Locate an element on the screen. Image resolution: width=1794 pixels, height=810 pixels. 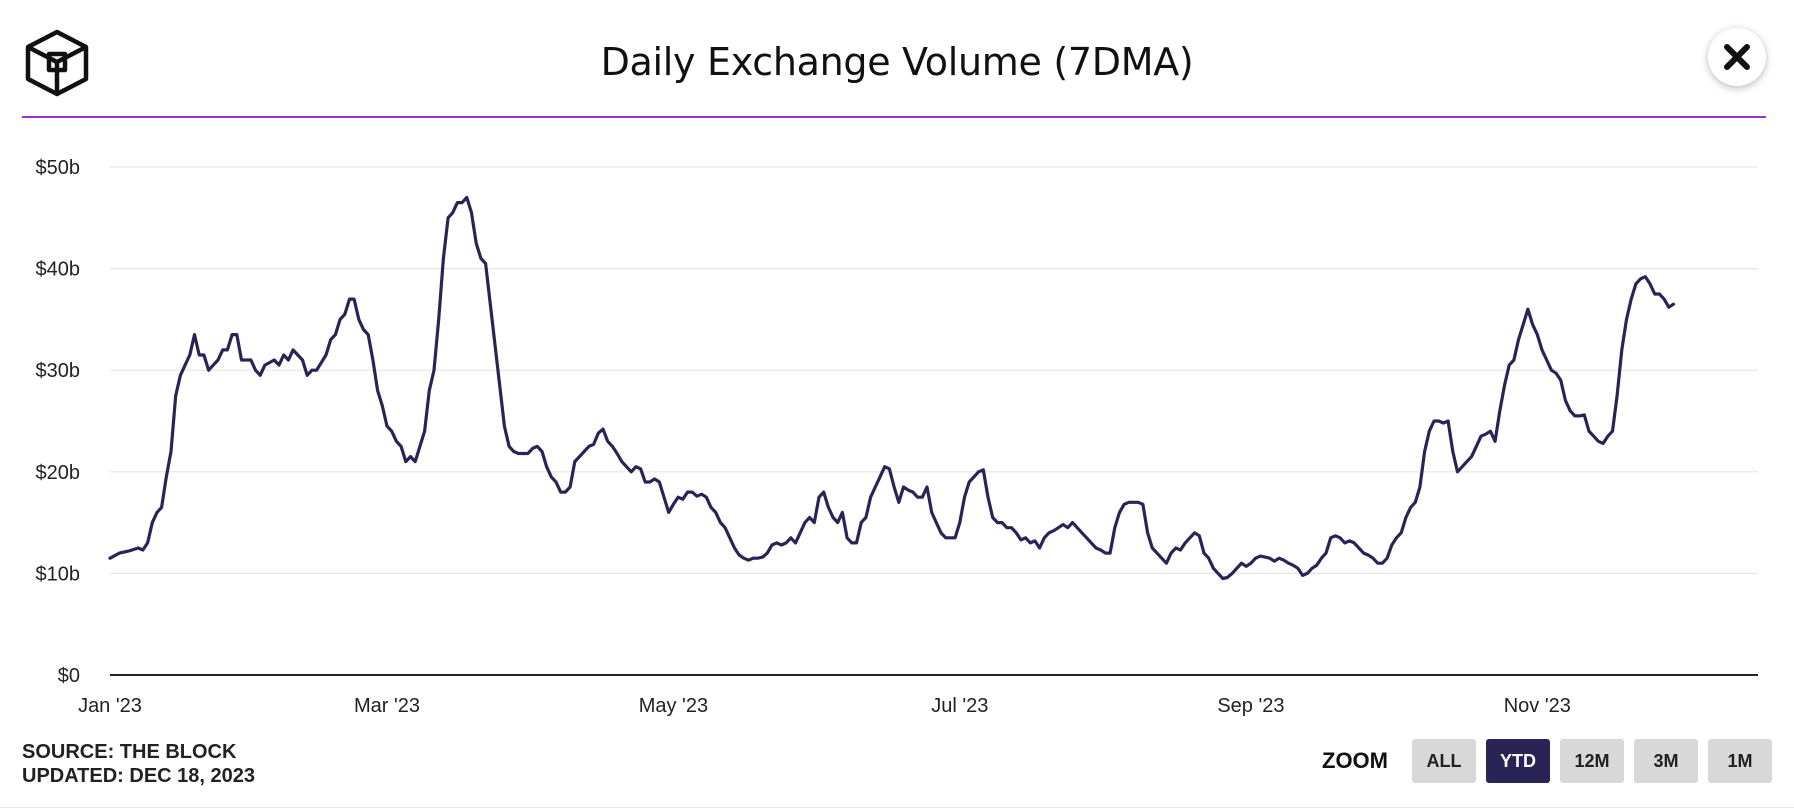
zoom-all-button: ALL is located at coordinates (1444, 761).